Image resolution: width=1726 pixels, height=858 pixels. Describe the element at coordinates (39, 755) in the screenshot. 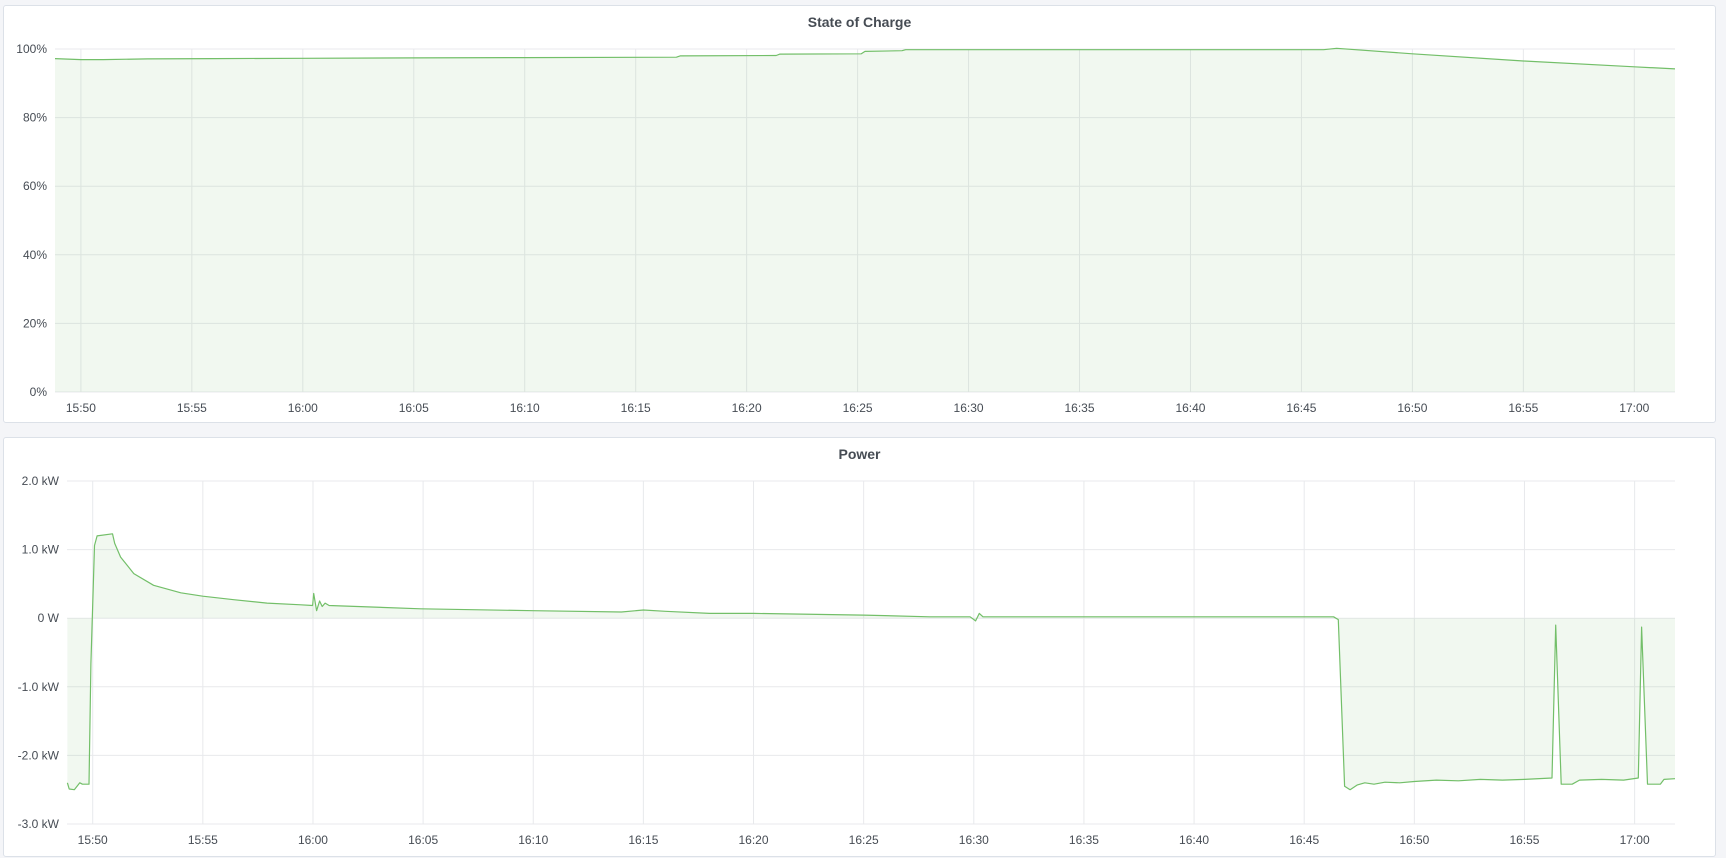

I see `y-tick-label: -2.0 kW` at that location.